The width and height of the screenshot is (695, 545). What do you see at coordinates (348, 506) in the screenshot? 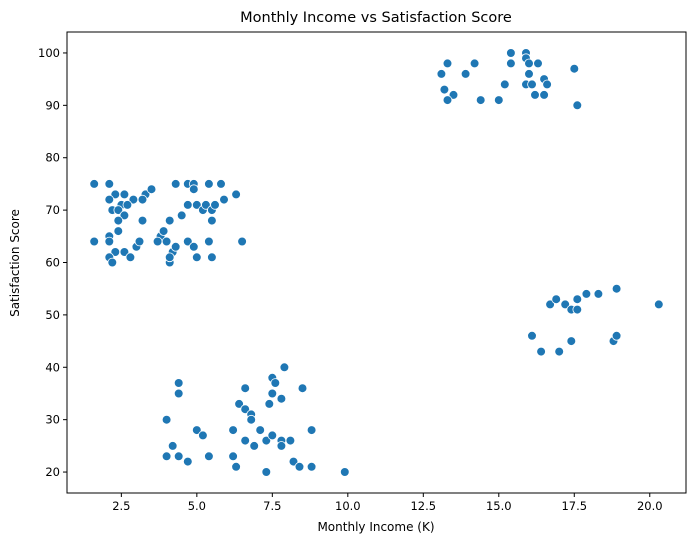
I see `x-tick-label: 10.0` at bounding box center [348, 506].